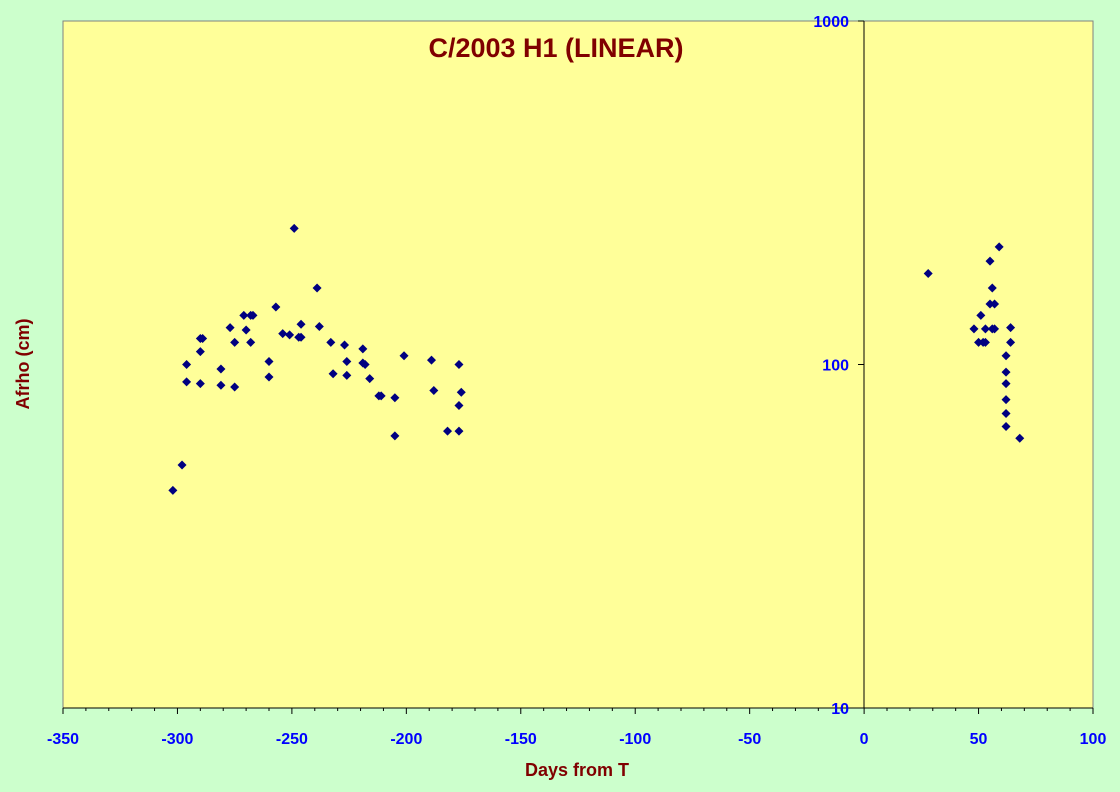 Image resolution: width=1120 pixels, height=792 pixels. I want to click on y-tick-label: 100, so click(835, 366).